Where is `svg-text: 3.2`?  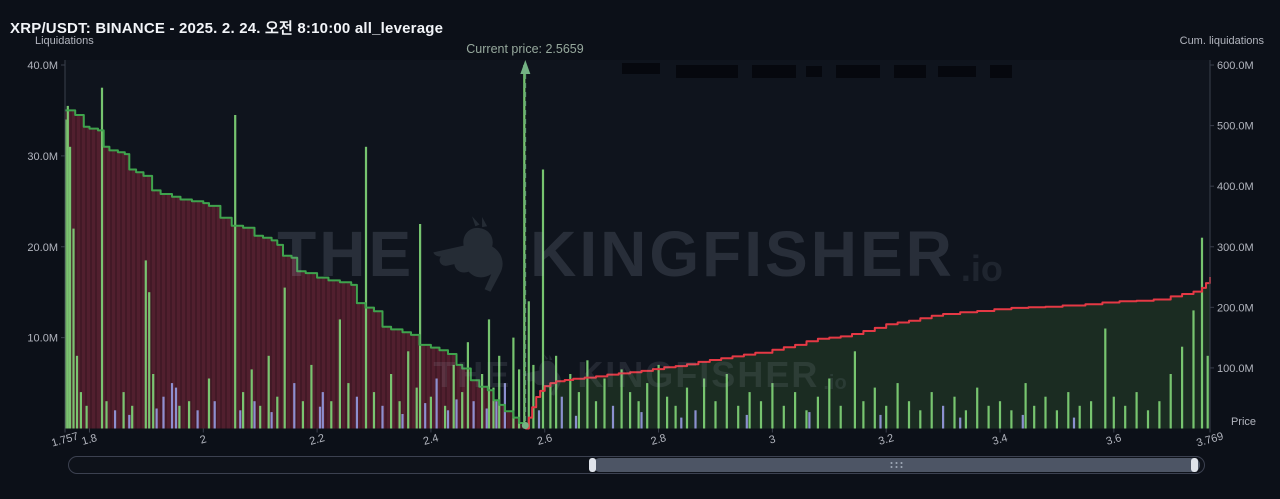
svg-text: 3.2 is located at coordinates (886, 440).